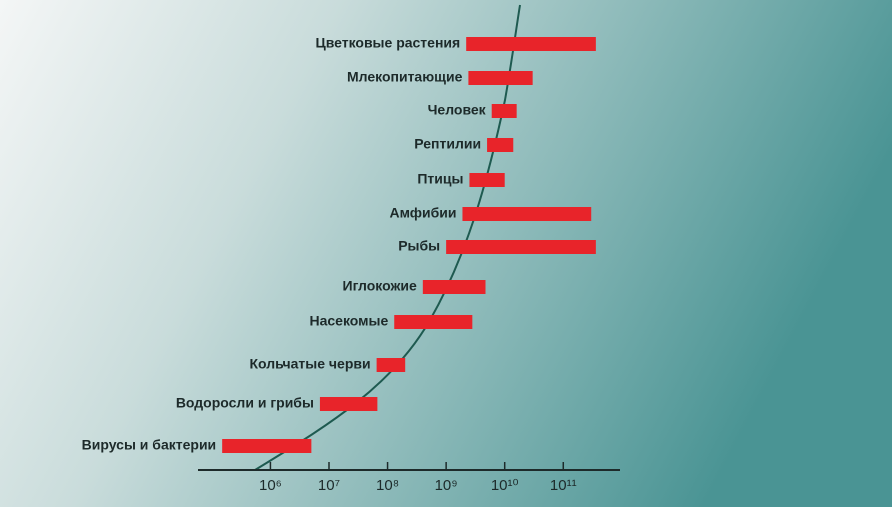  What do you see at coordinates (446, 485) in the screenshot?
I see `x-tick-label: 10⁹` at bounding box center [446, 485].